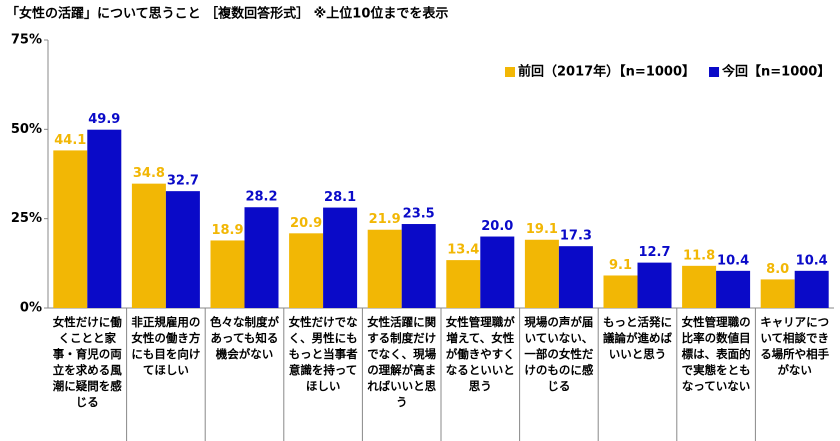  I want to click on value-label: 23.5, so click(419, 214).